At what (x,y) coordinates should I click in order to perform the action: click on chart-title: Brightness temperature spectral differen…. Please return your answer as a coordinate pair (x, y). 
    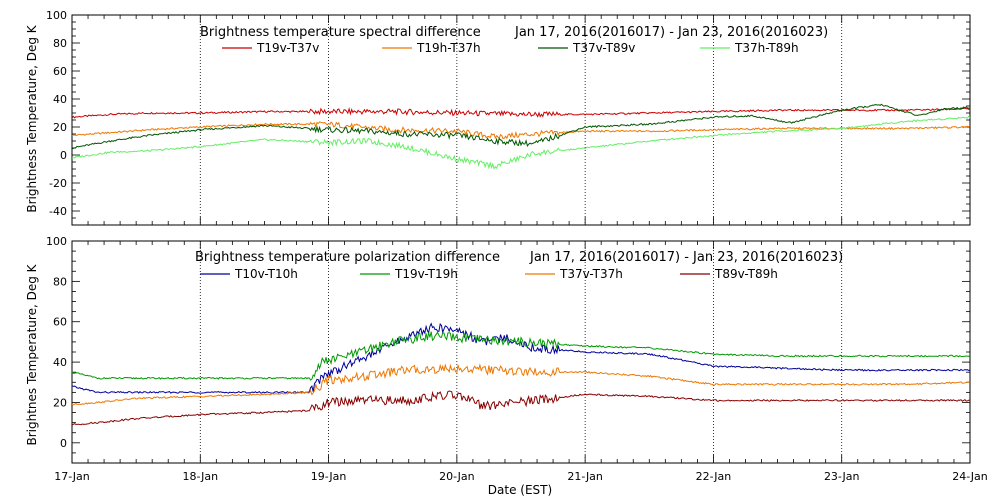
    Looking at the image, I should click on (340, 32).